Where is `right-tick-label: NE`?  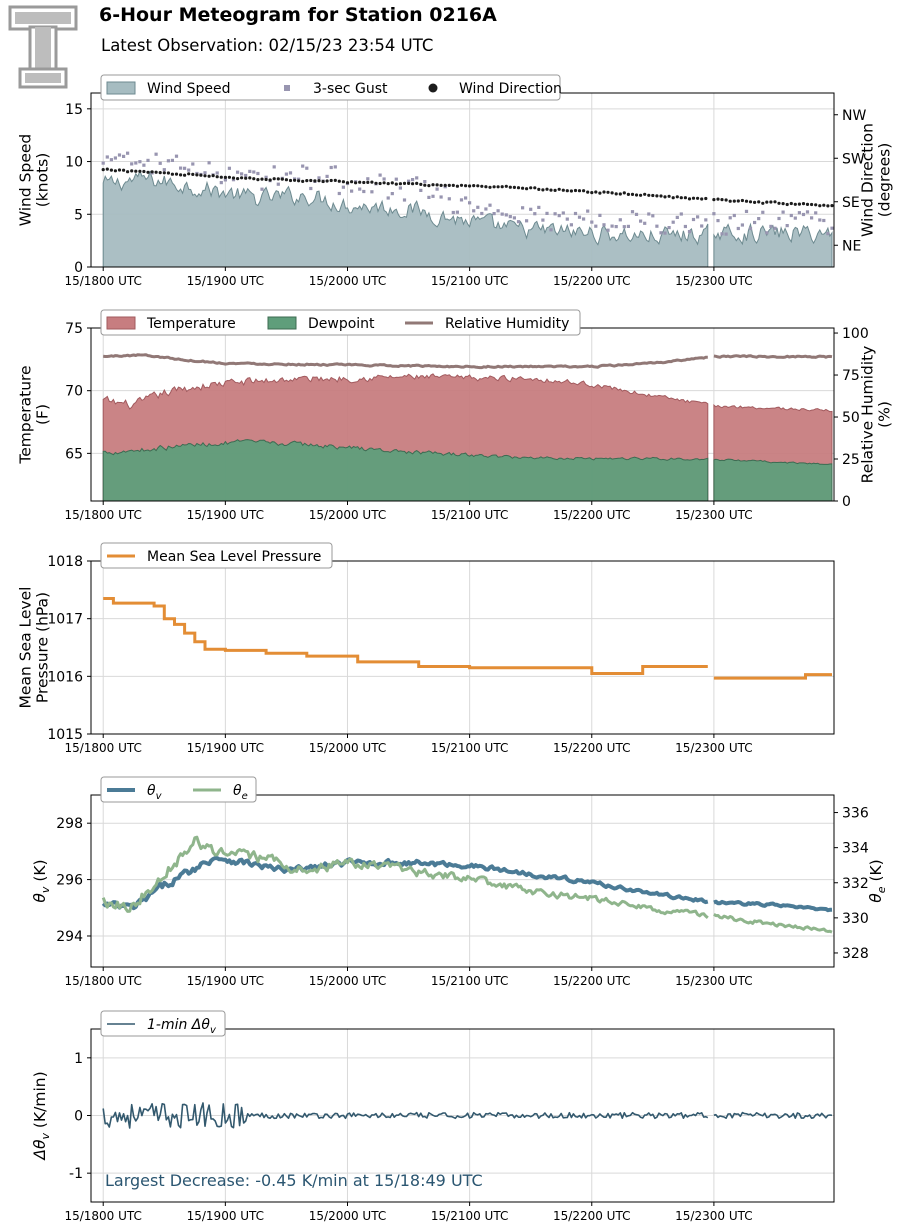 right-tick-label: NE is located at coordinates (851, 246).